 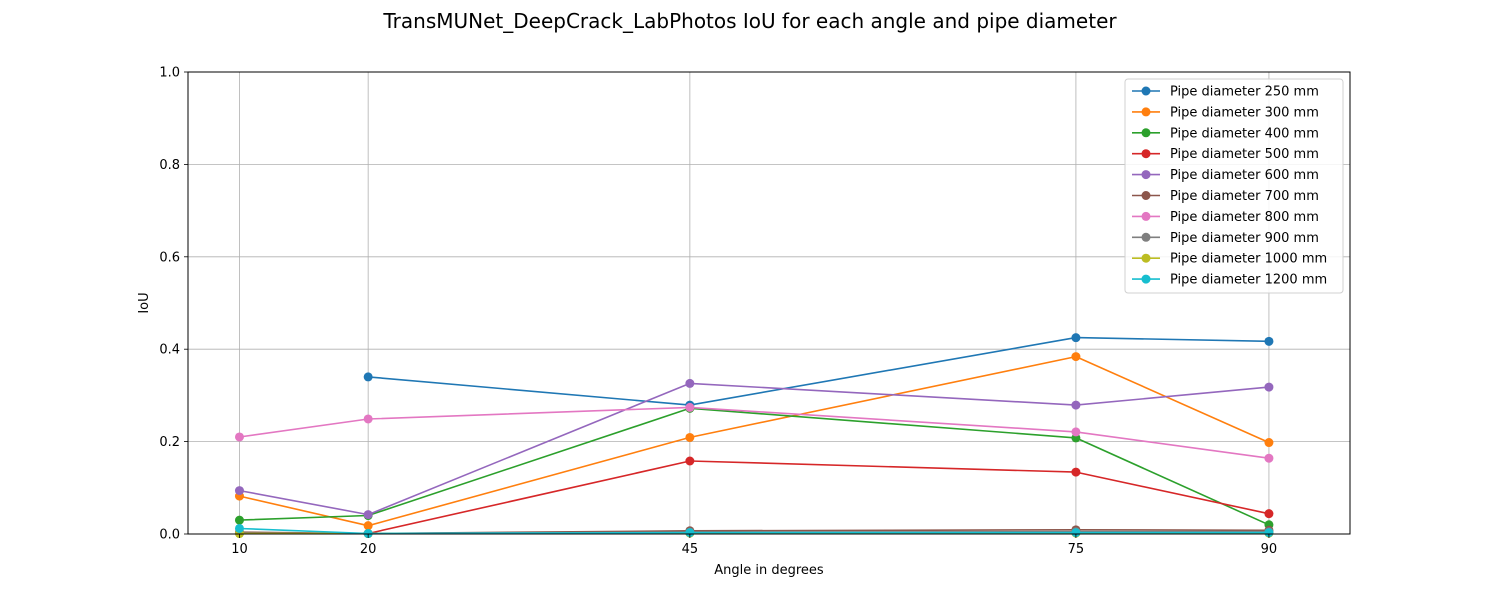 I want to click on legend-label: Pipe diameter 500 mm, so click(x=1244, y=154).